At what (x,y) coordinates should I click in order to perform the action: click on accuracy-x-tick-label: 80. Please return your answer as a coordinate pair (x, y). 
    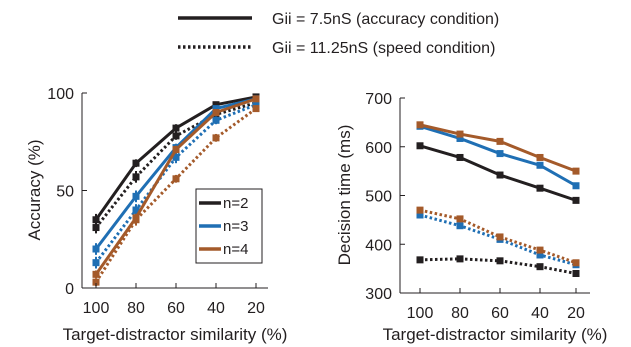
    Looking at the image, I should click on (136, 308).